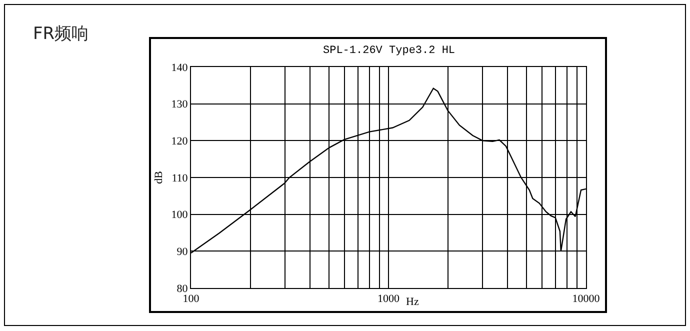 This screenshot has height=331, width=690. Describe the element at coordinates (586, 299) in the screenshot. I see `x-tick-label: 10000` at that location.